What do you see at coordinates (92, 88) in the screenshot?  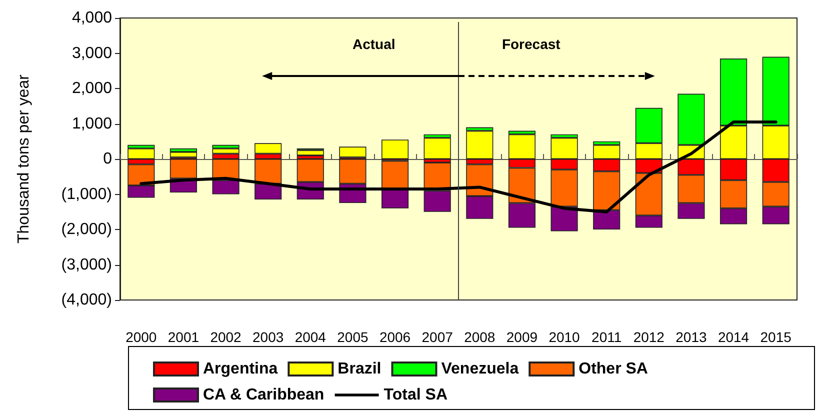 I see `y-tick-label: 2,000` at bounding box center [92, 88].